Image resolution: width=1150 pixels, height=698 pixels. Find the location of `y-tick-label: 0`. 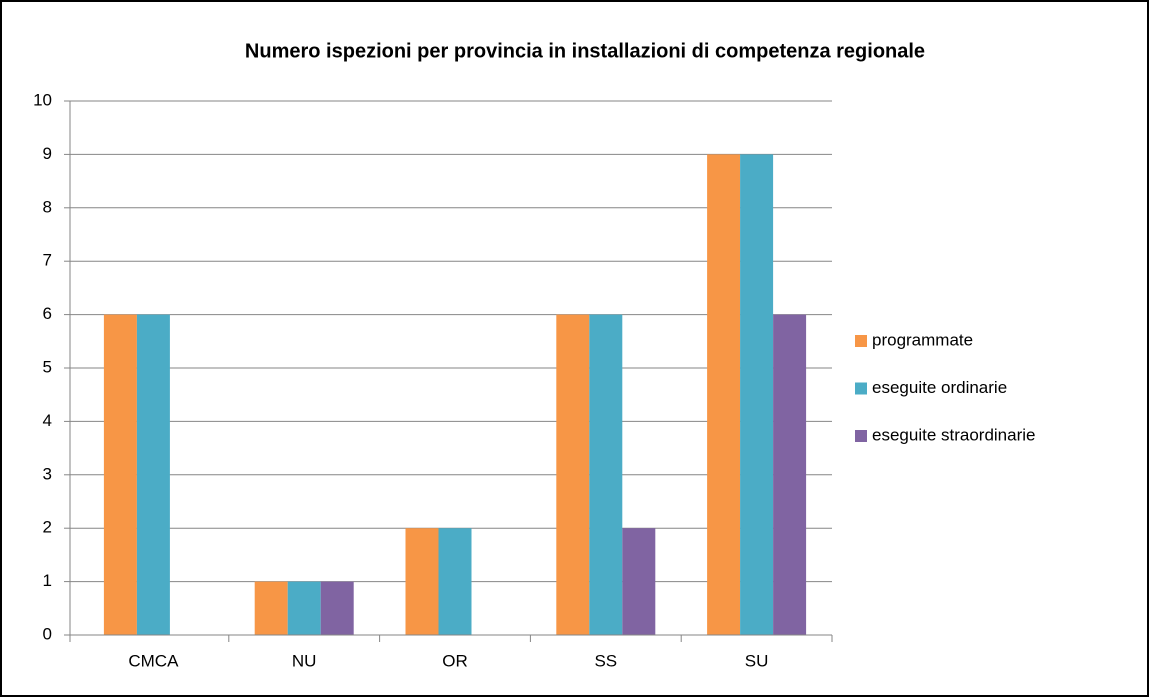

y-tick-label: 0 is located at coordinates (47, 633).